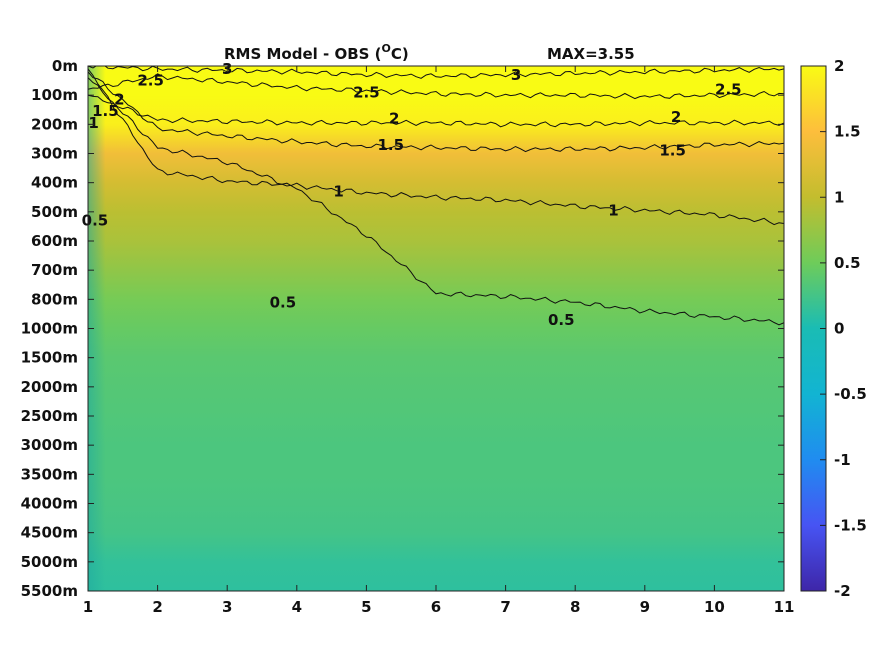  I want to click on y-tick-label: 500m, so click(54, 212).